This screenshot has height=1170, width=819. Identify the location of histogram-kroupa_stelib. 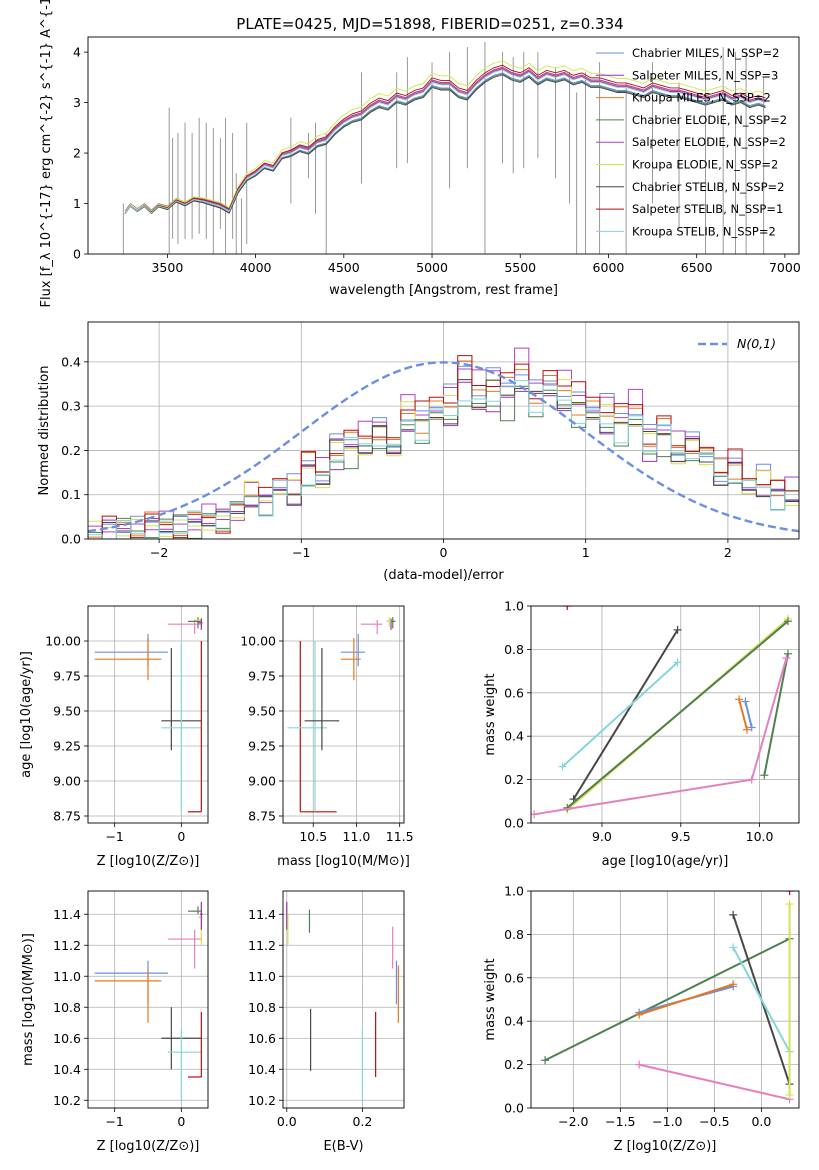
(443, 459).